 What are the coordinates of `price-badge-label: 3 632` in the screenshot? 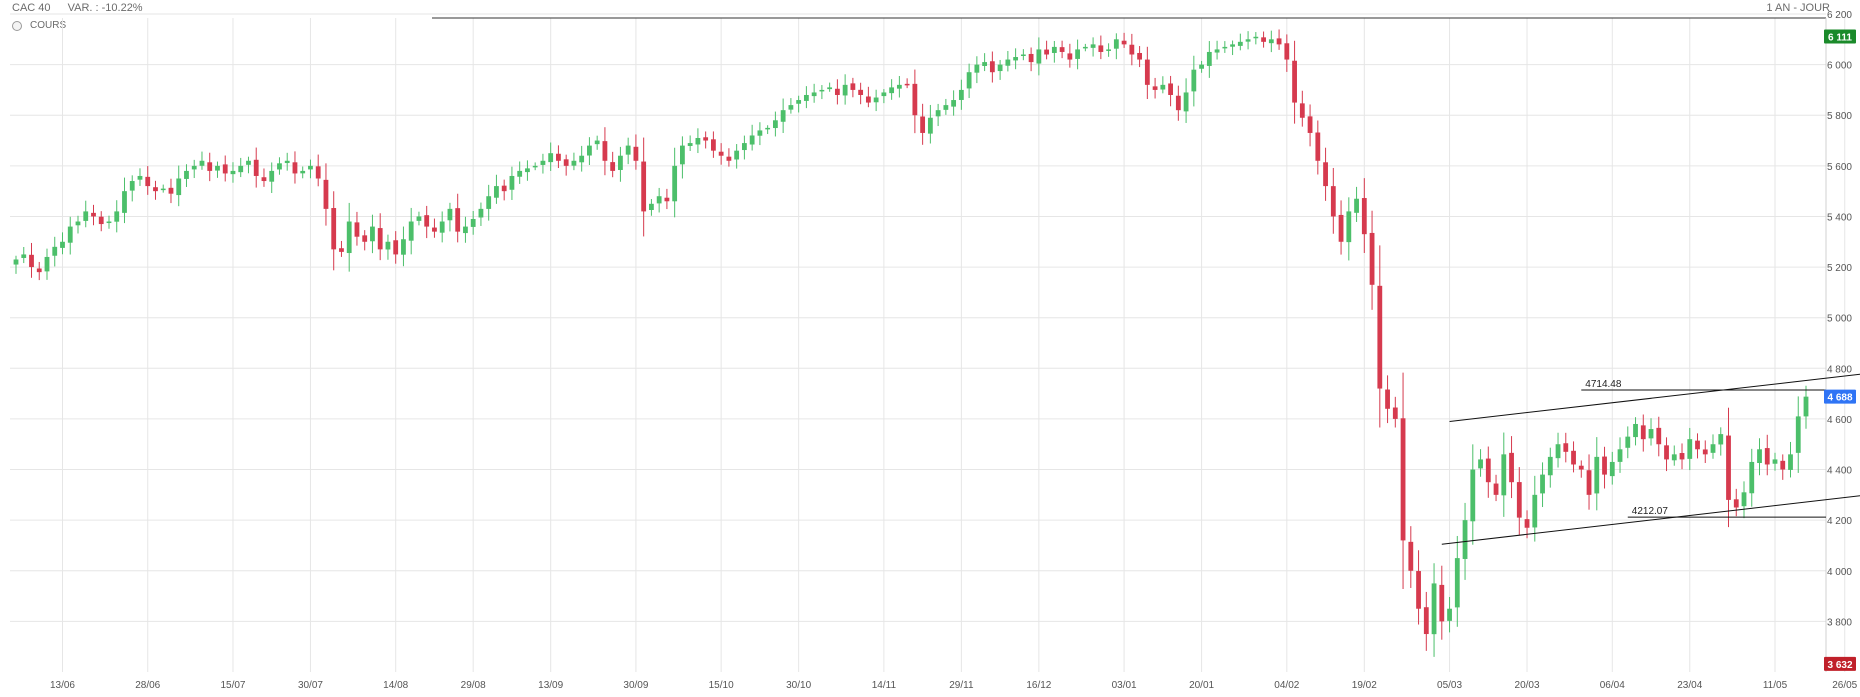 It's located at (1839, 665).